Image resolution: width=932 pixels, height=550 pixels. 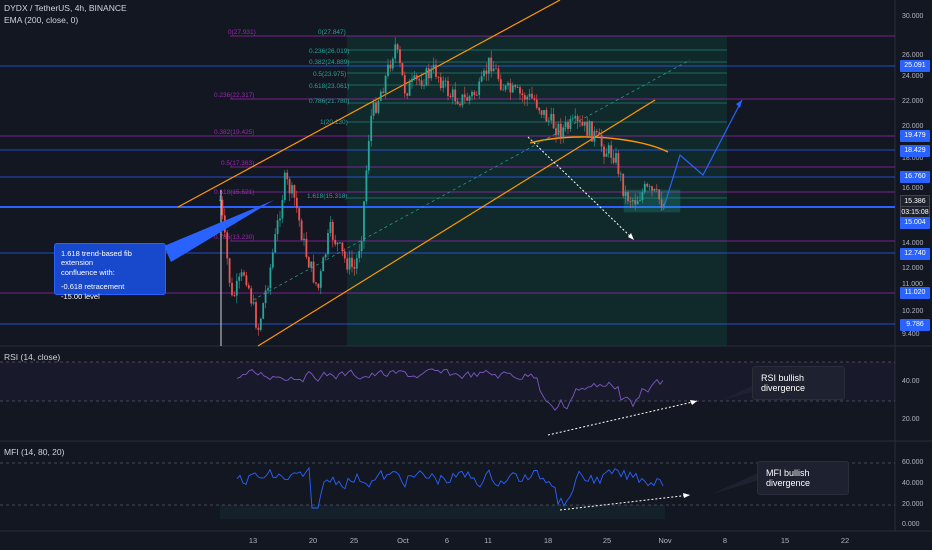 What do you see at coordinates (915, 136) in the screenshot?
I see `price-tag: 19.479` at bounding box center [915, 136].